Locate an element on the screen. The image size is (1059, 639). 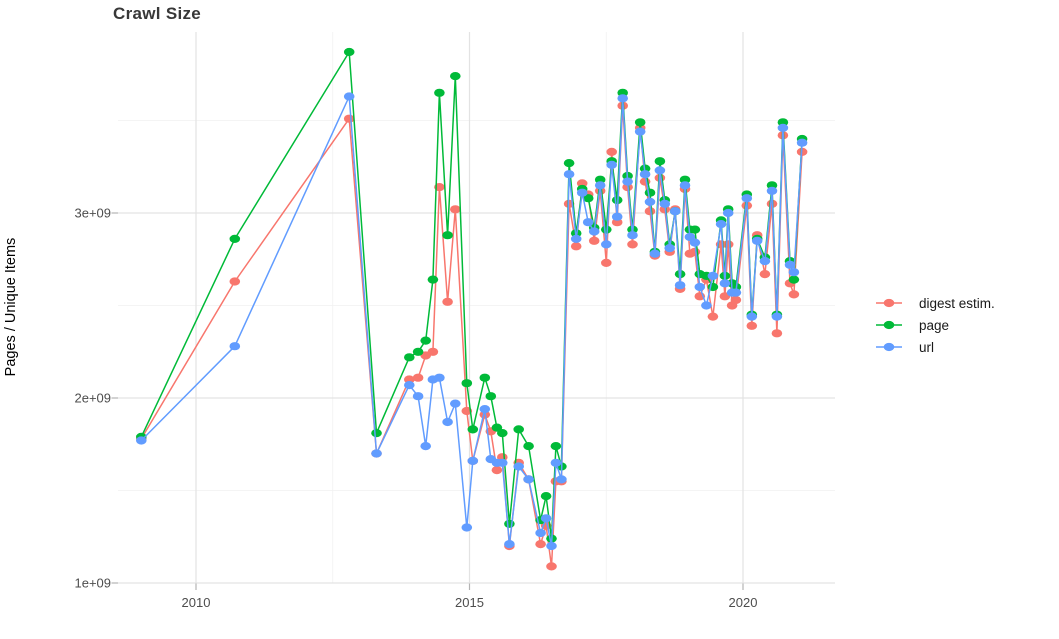
legend-label-page: page is located at coordinates (934, 325).